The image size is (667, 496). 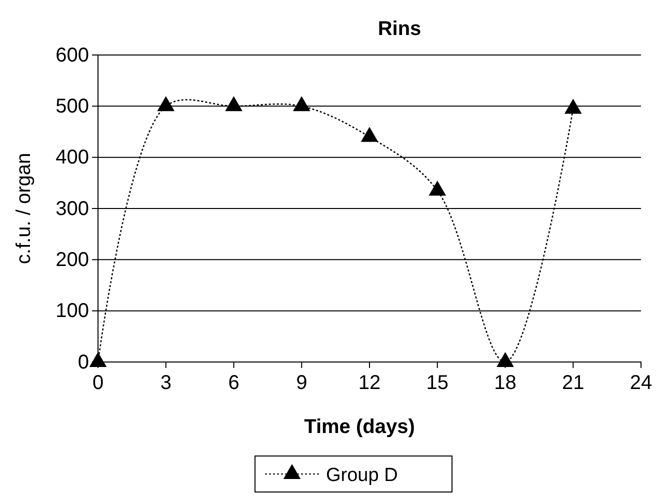 What do you see at coordinates (400, 29) in the screenshot?
I see `chart-title: Rins` at bounding box center [400, 29].